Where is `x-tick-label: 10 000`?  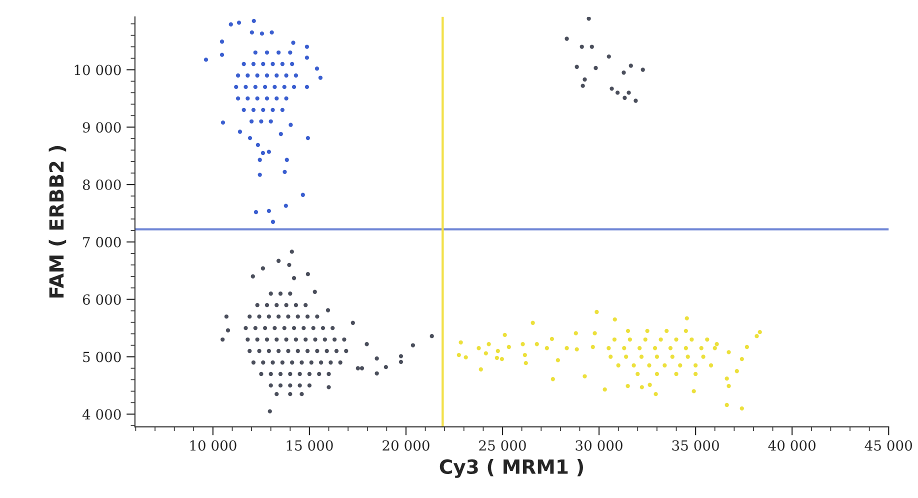
x-tick-label: 10 000 is located at coordinates (213, 445).